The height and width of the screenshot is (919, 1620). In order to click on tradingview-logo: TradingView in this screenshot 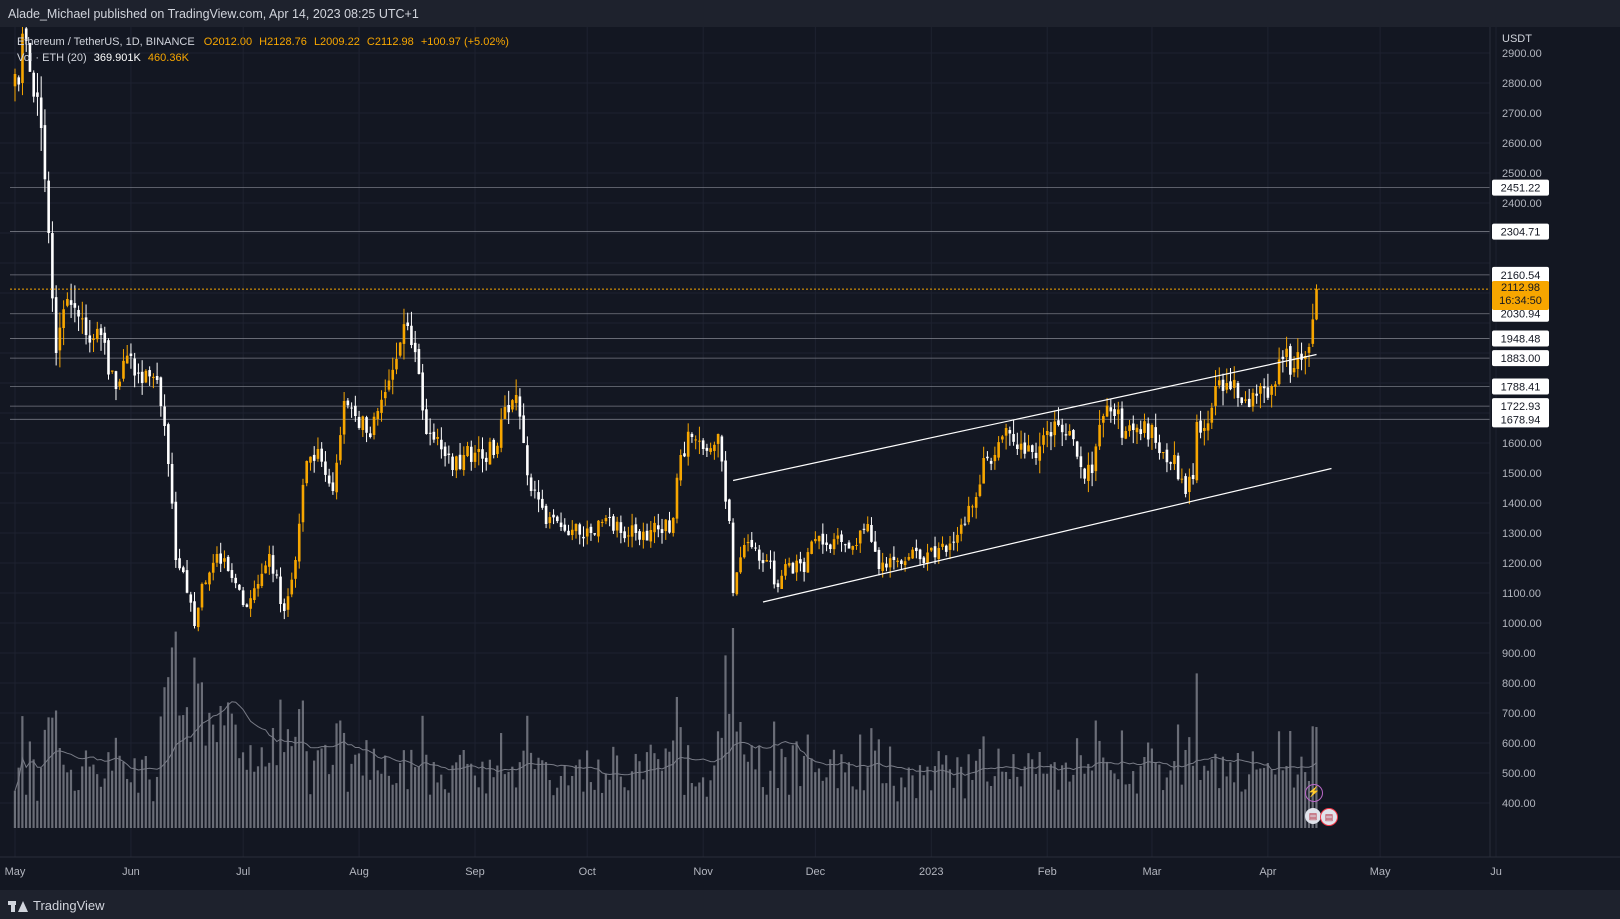, I will do `click(56, 905)`.